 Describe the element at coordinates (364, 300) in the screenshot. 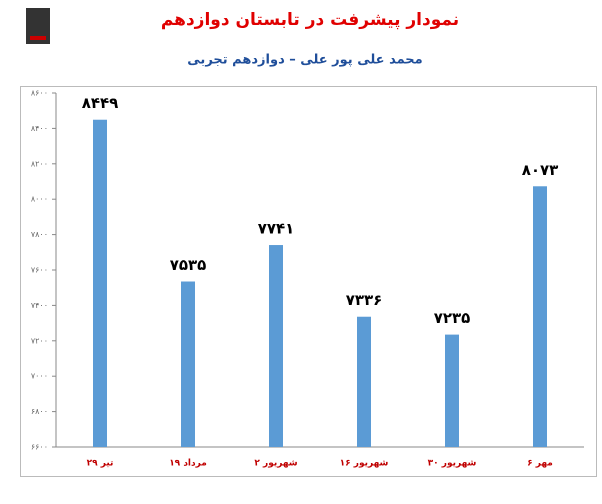

I see `data-label: ۷۳۳۶` at that location.